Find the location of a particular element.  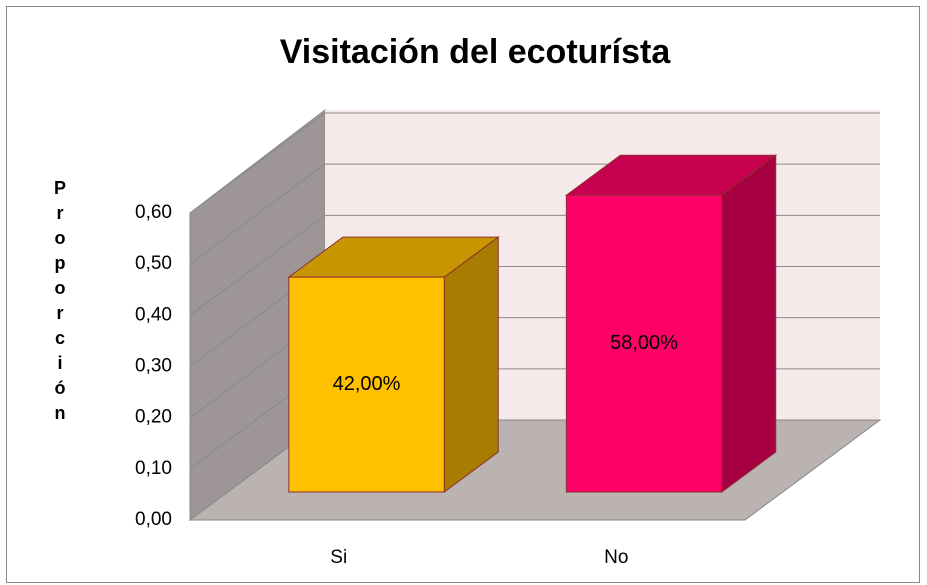

y-tick-label: 0,40 is located at coordinates (153, 314).